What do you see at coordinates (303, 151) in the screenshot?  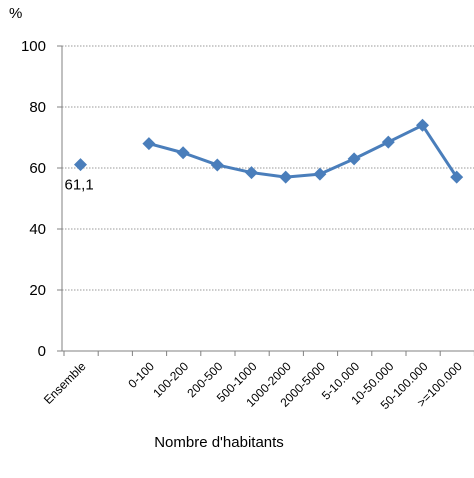 I see `series-line` at bounding box center [303, 151].